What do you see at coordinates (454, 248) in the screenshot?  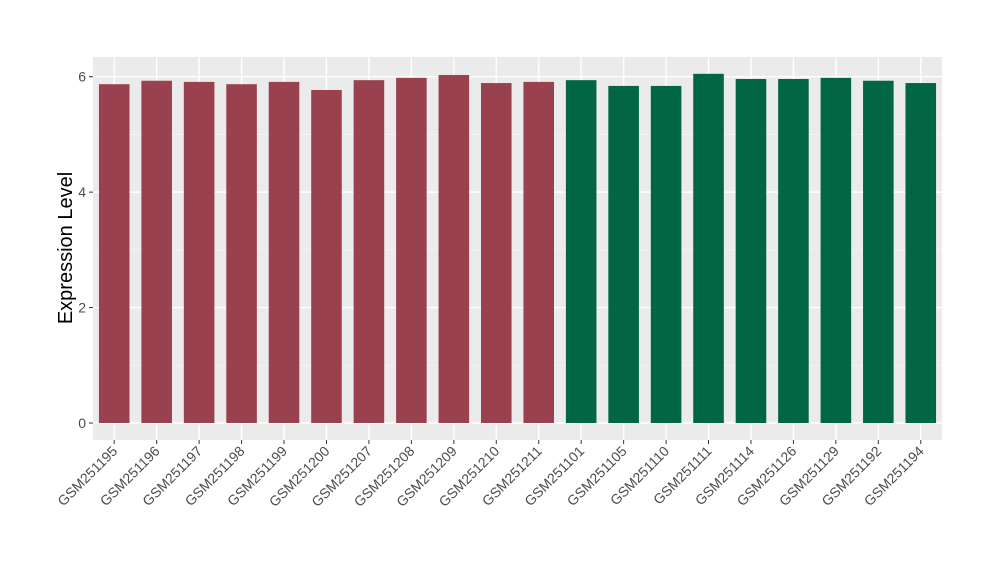 I see `bar-GSM251209` at bounding box center [454, 248].